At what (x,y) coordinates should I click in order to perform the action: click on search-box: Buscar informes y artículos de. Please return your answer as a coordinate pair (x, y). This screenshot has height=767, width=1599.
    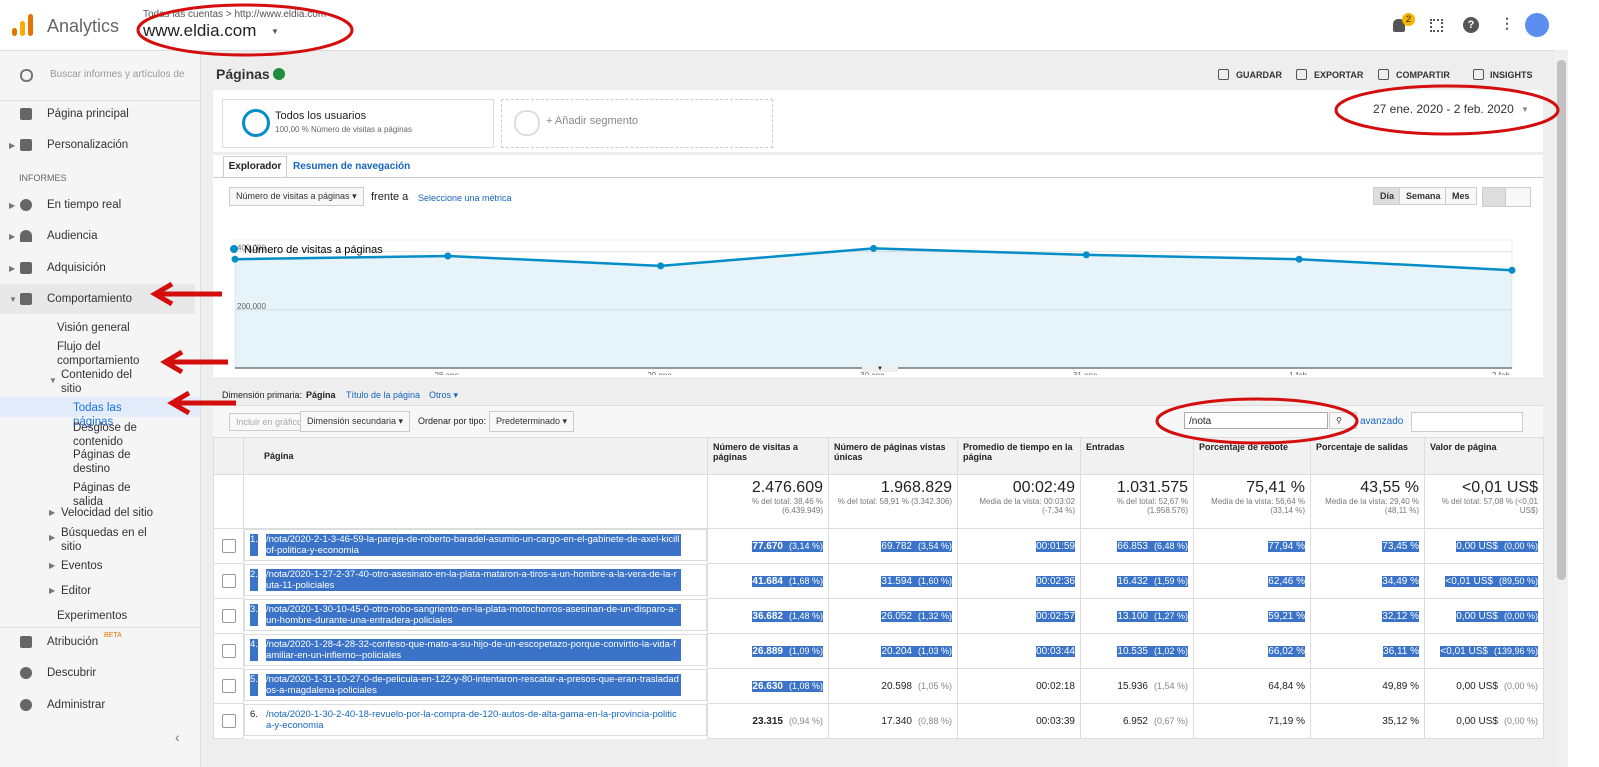
    Looking at the image, I should click on (117, 74).